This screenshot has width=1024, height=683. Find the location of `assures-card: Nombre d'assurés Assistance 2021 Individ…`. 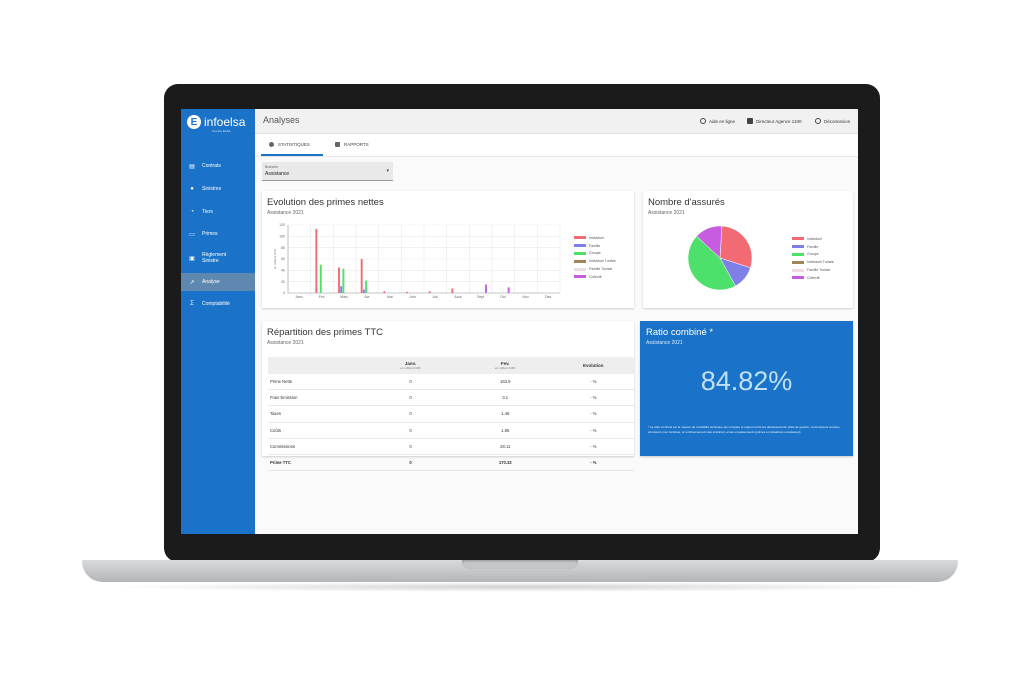

assures-card: Nombre d'assurés Assistance 2021 Individ… is located at coordinates (748, 249).